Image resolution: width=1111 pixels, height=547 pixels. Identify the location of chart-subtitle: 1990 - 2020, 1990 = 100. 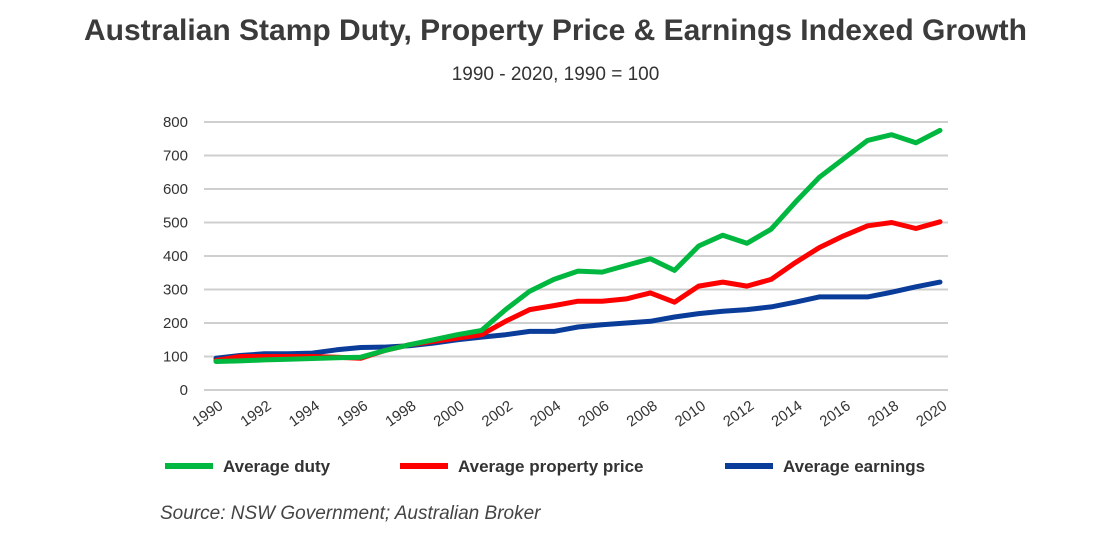
(555, 74).